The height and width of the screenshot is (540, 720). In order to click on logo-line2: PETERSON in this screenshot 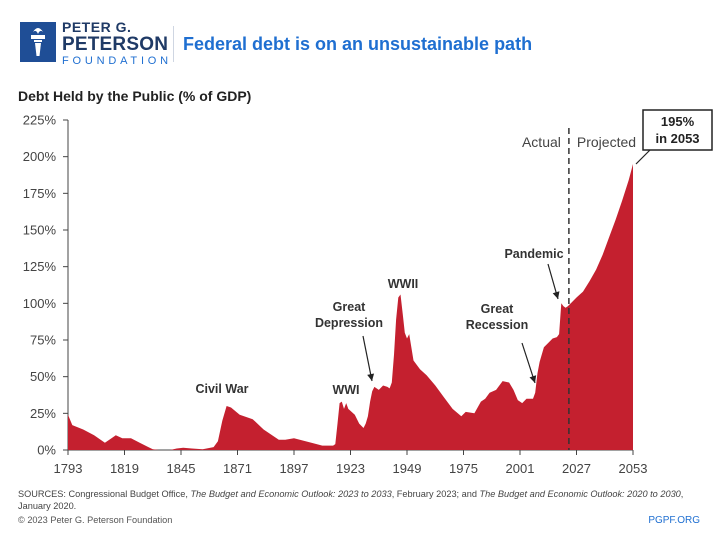, I will do `click(115, 44)`.